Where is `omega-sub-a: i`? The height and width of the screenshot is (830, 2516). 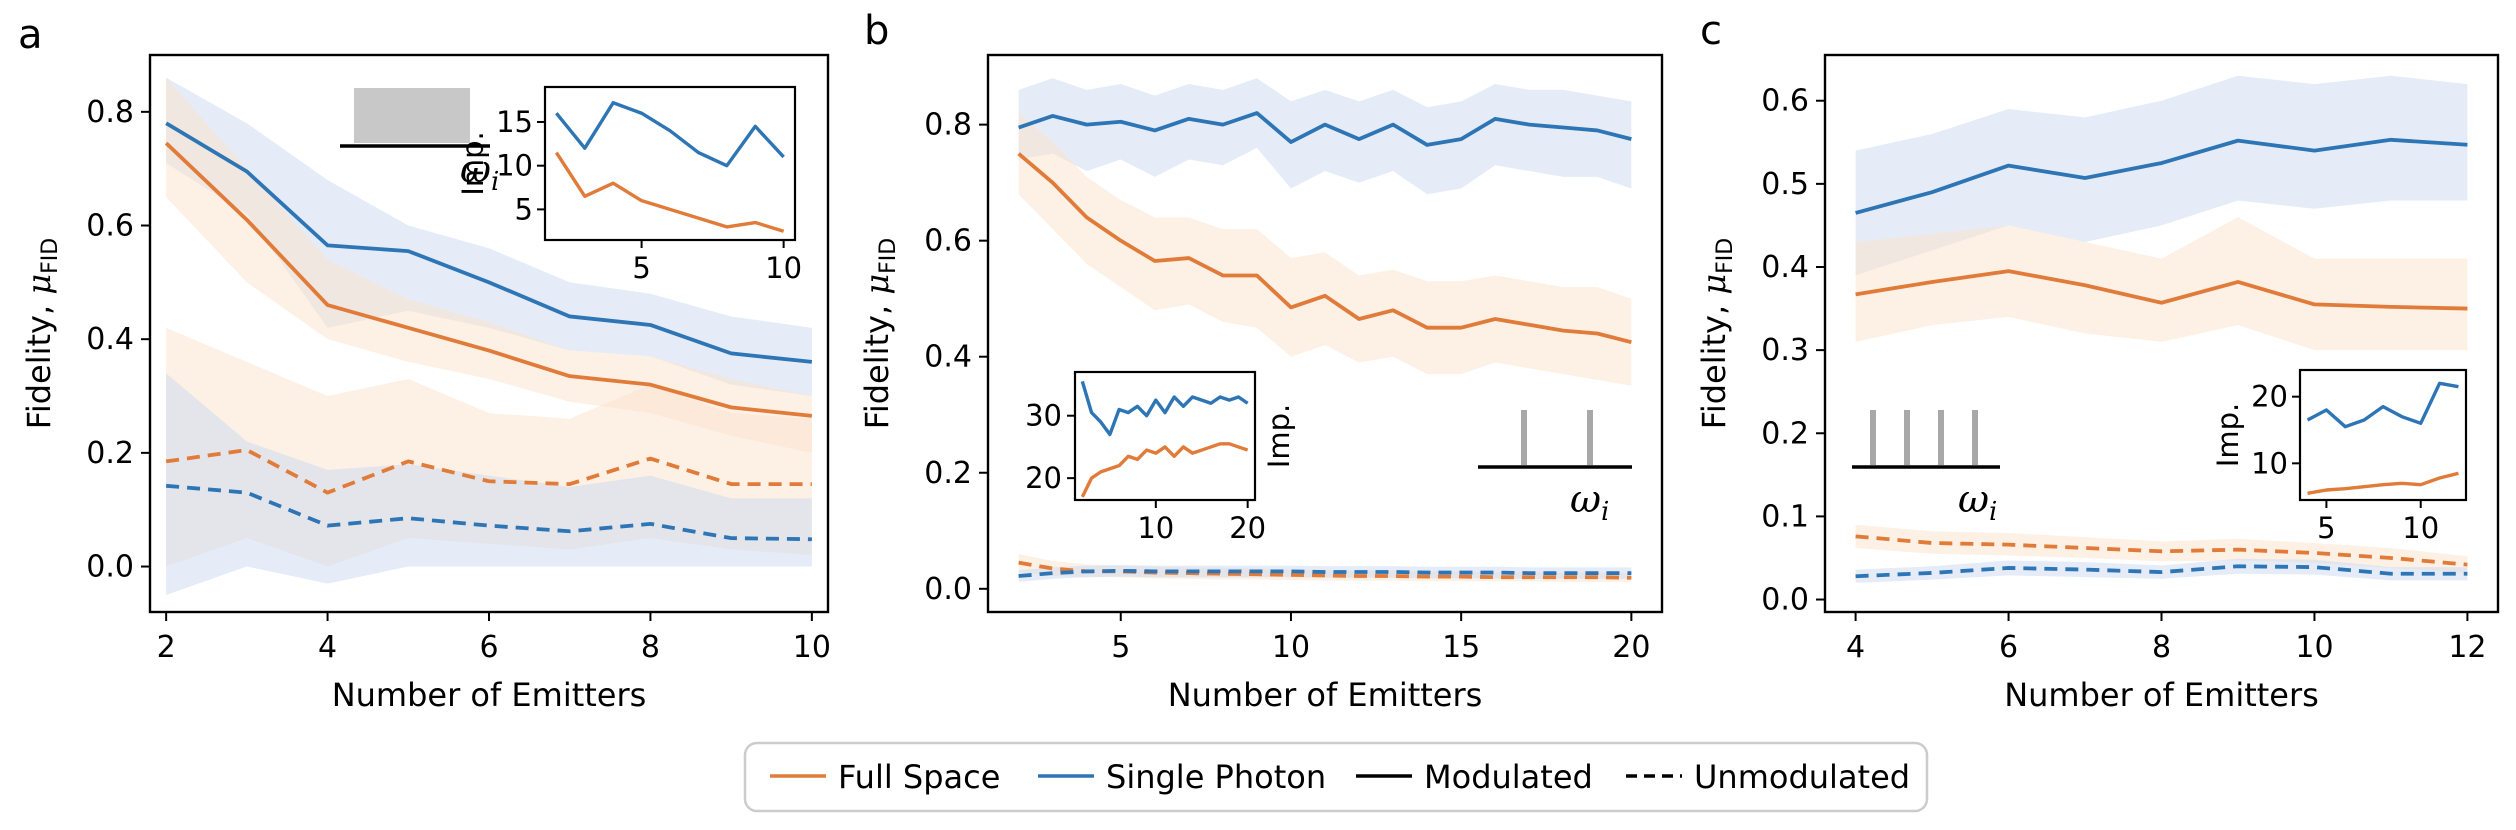
omega-sub-a: i is located at coordinates (495, 182).